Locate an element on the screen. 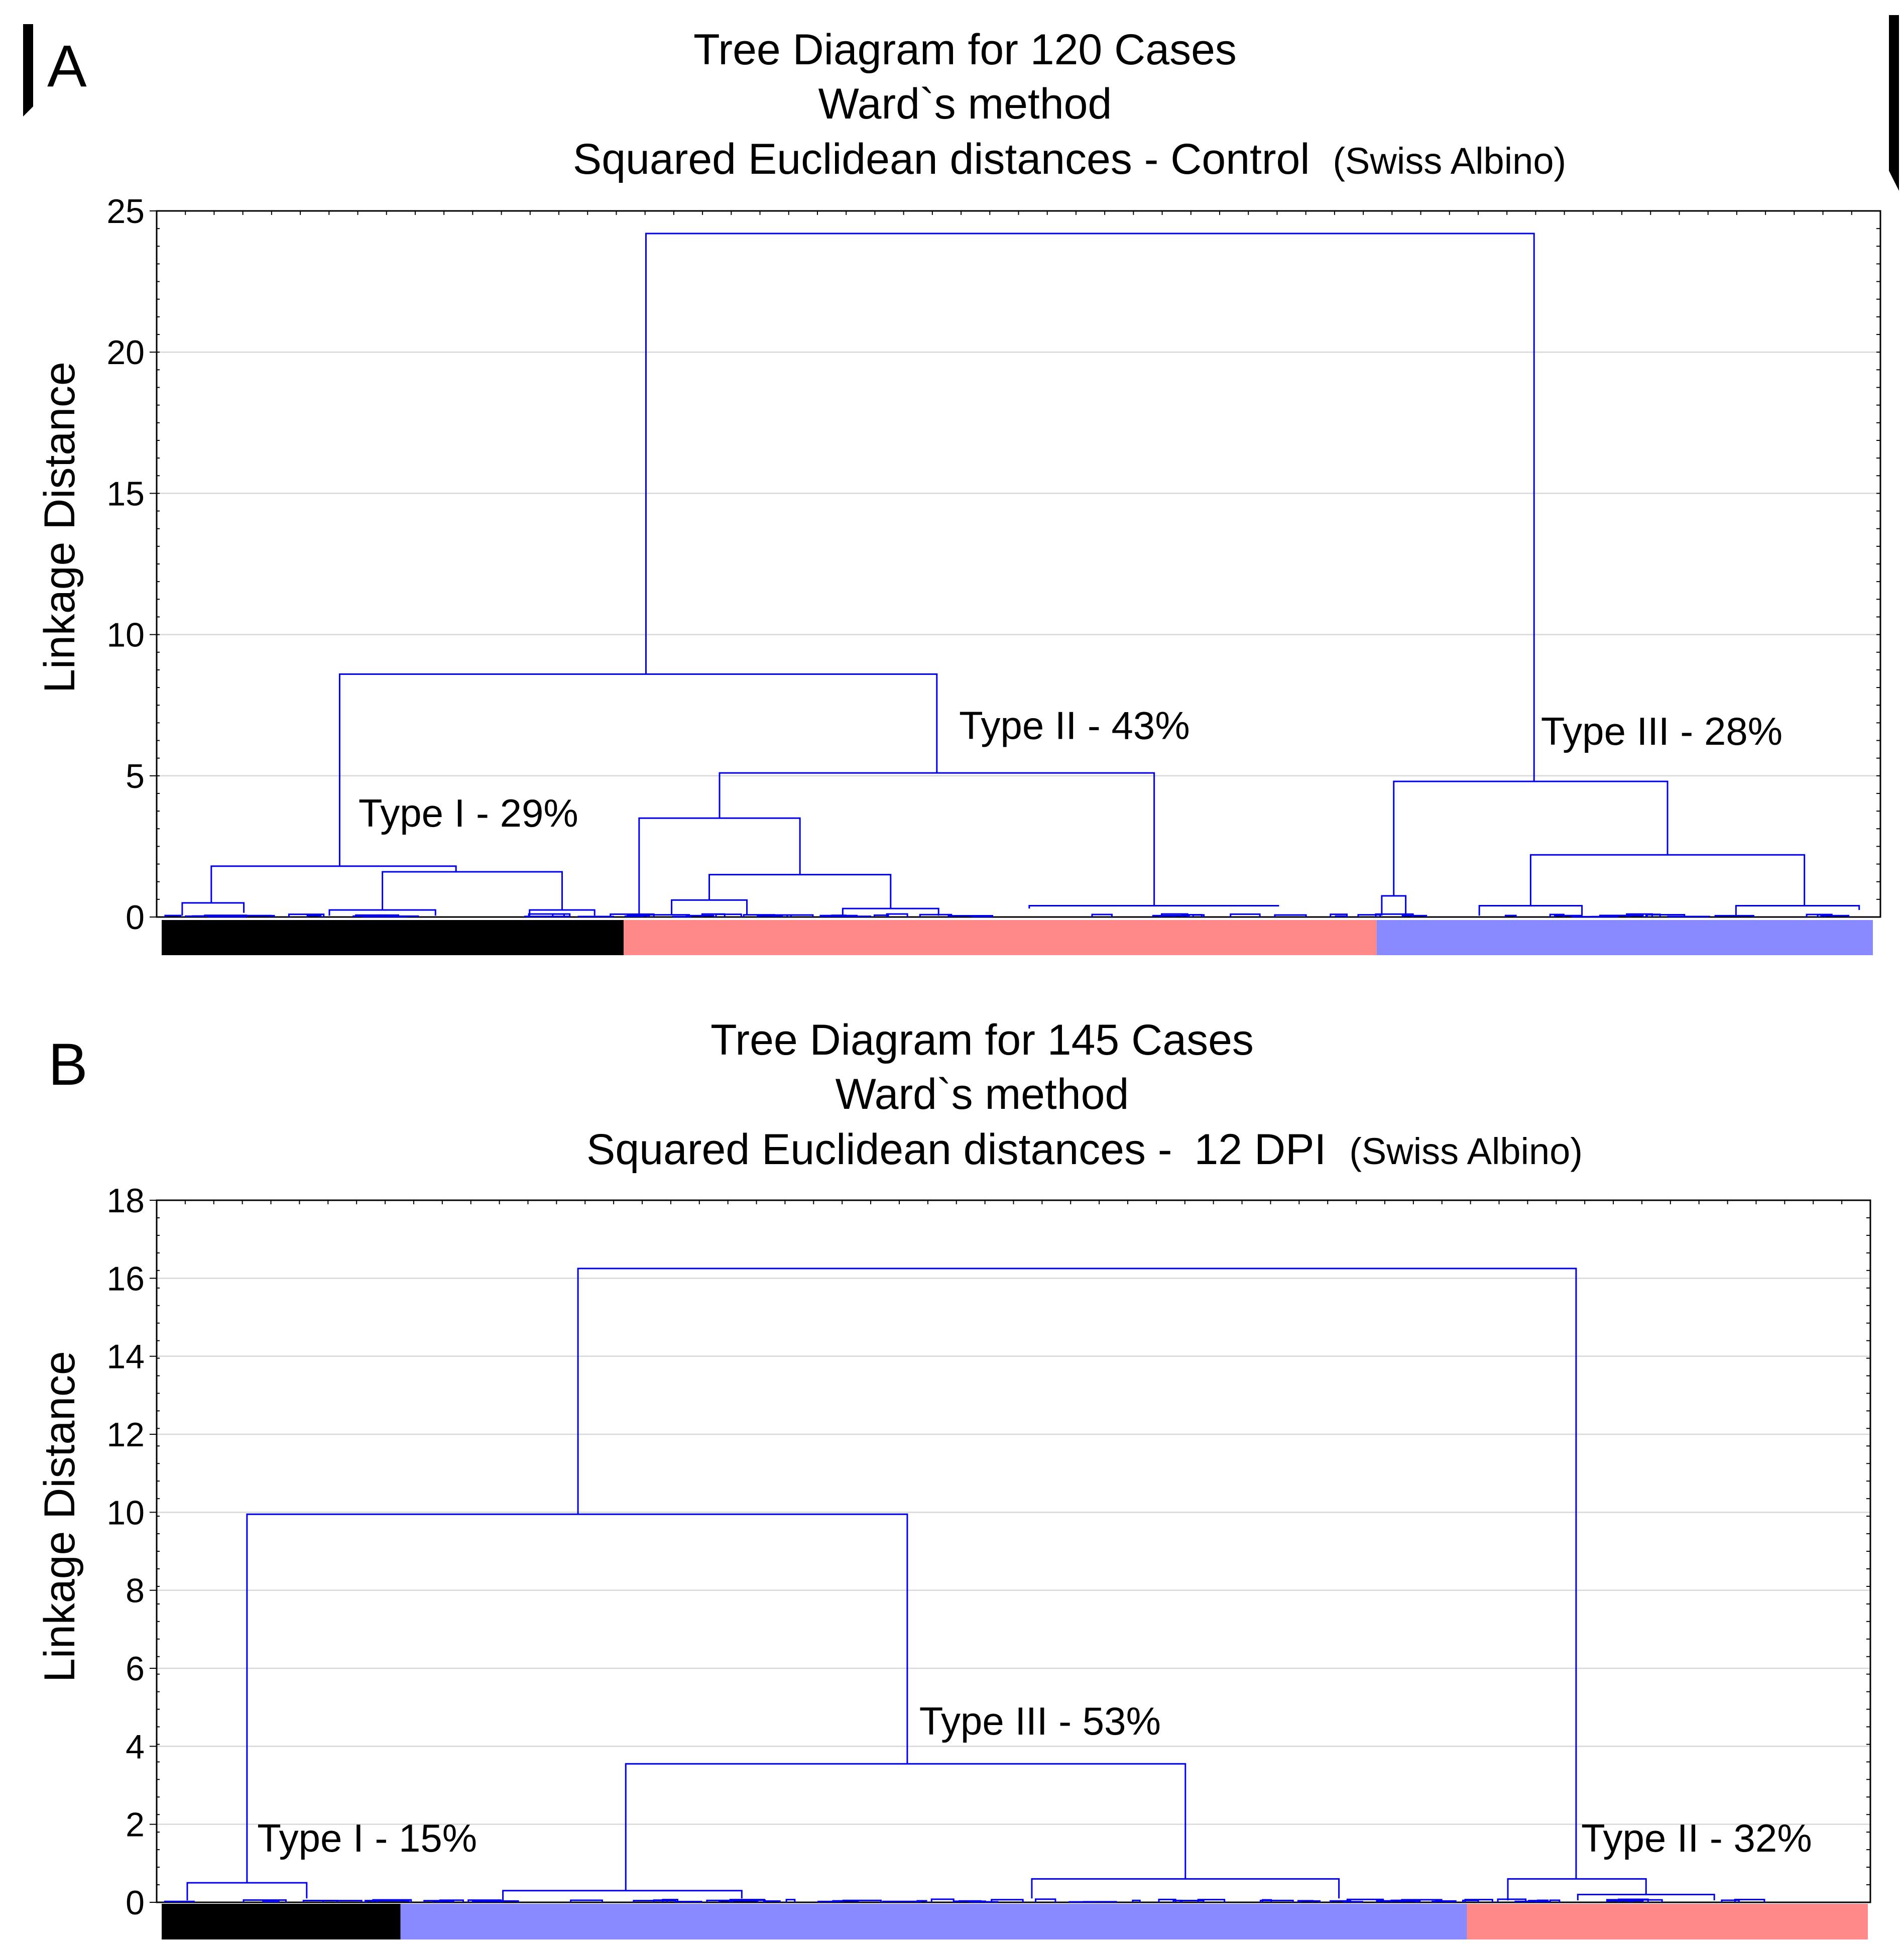 This screenshot has width=1904, height=1944. y-tick-label: 2 is located at coordinates (135, 1825).